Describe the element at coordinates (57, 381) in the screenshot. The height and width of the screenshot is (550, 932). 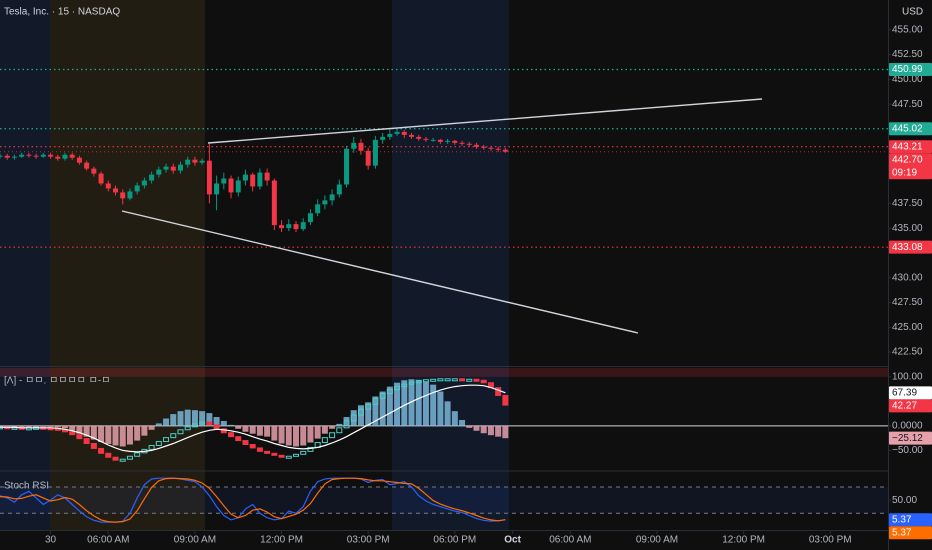
I see `pane-title: [Λ] - ㅁㅁ. ㅁㅁㅁㅁ ㅁ-ㅁ` at that location.